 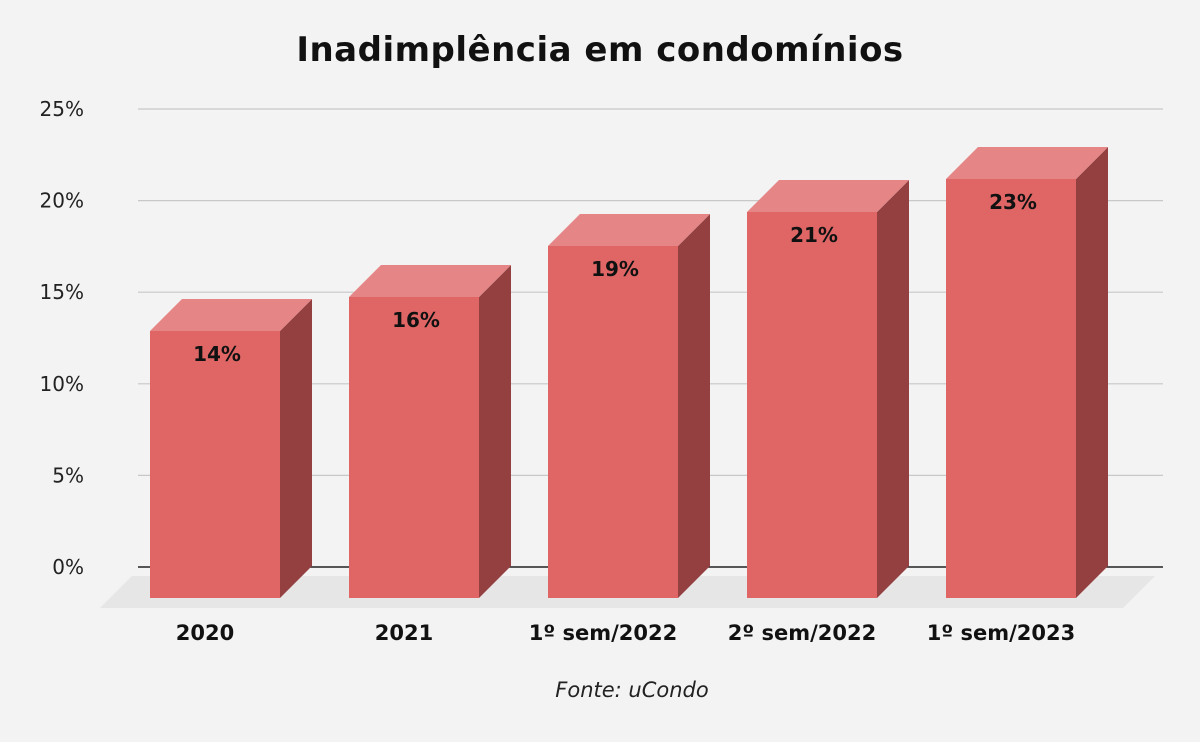 I want to click on data-label: 23%, so click(x=1013, y=202).